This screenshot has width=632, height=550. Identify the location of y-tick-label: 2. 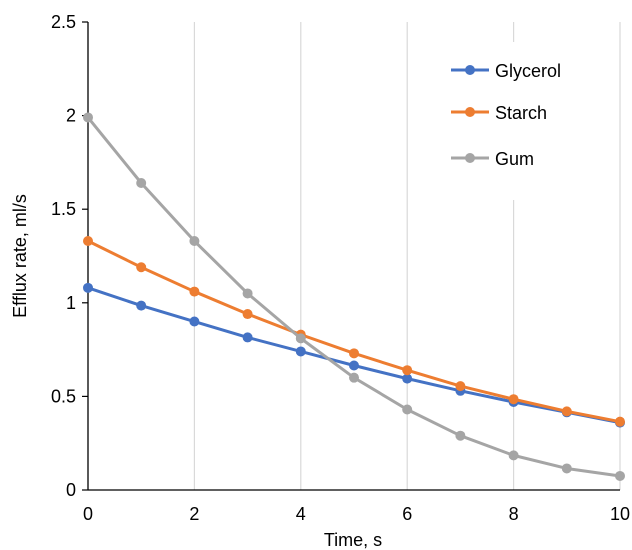
(71, 116).